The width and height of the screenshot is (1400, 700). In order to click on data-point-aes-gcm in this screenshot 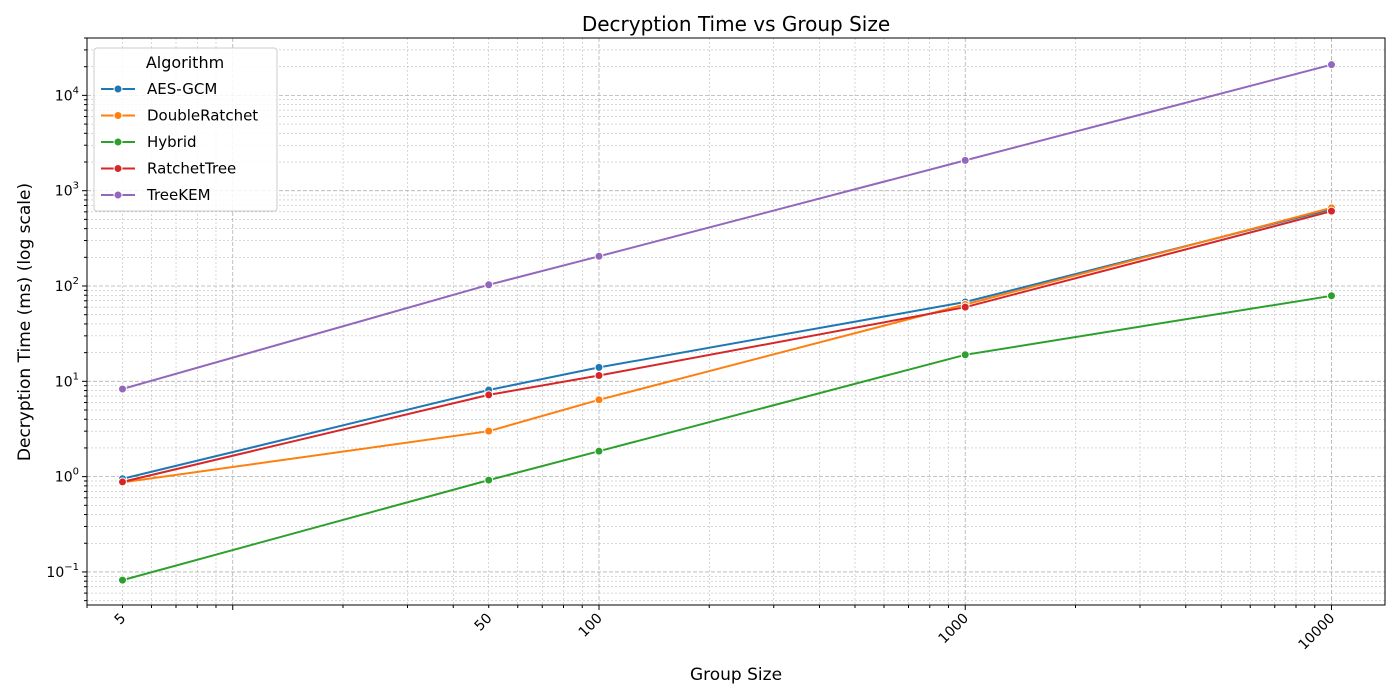, I will do `click(599, 367)`.